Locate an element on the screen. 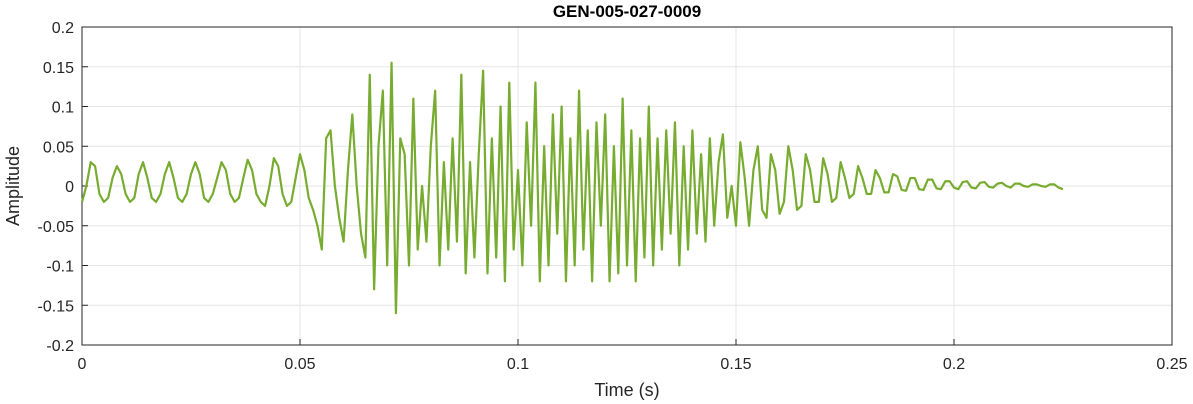  y-tick-label: -0.2 is located at coordinates (60, 346).